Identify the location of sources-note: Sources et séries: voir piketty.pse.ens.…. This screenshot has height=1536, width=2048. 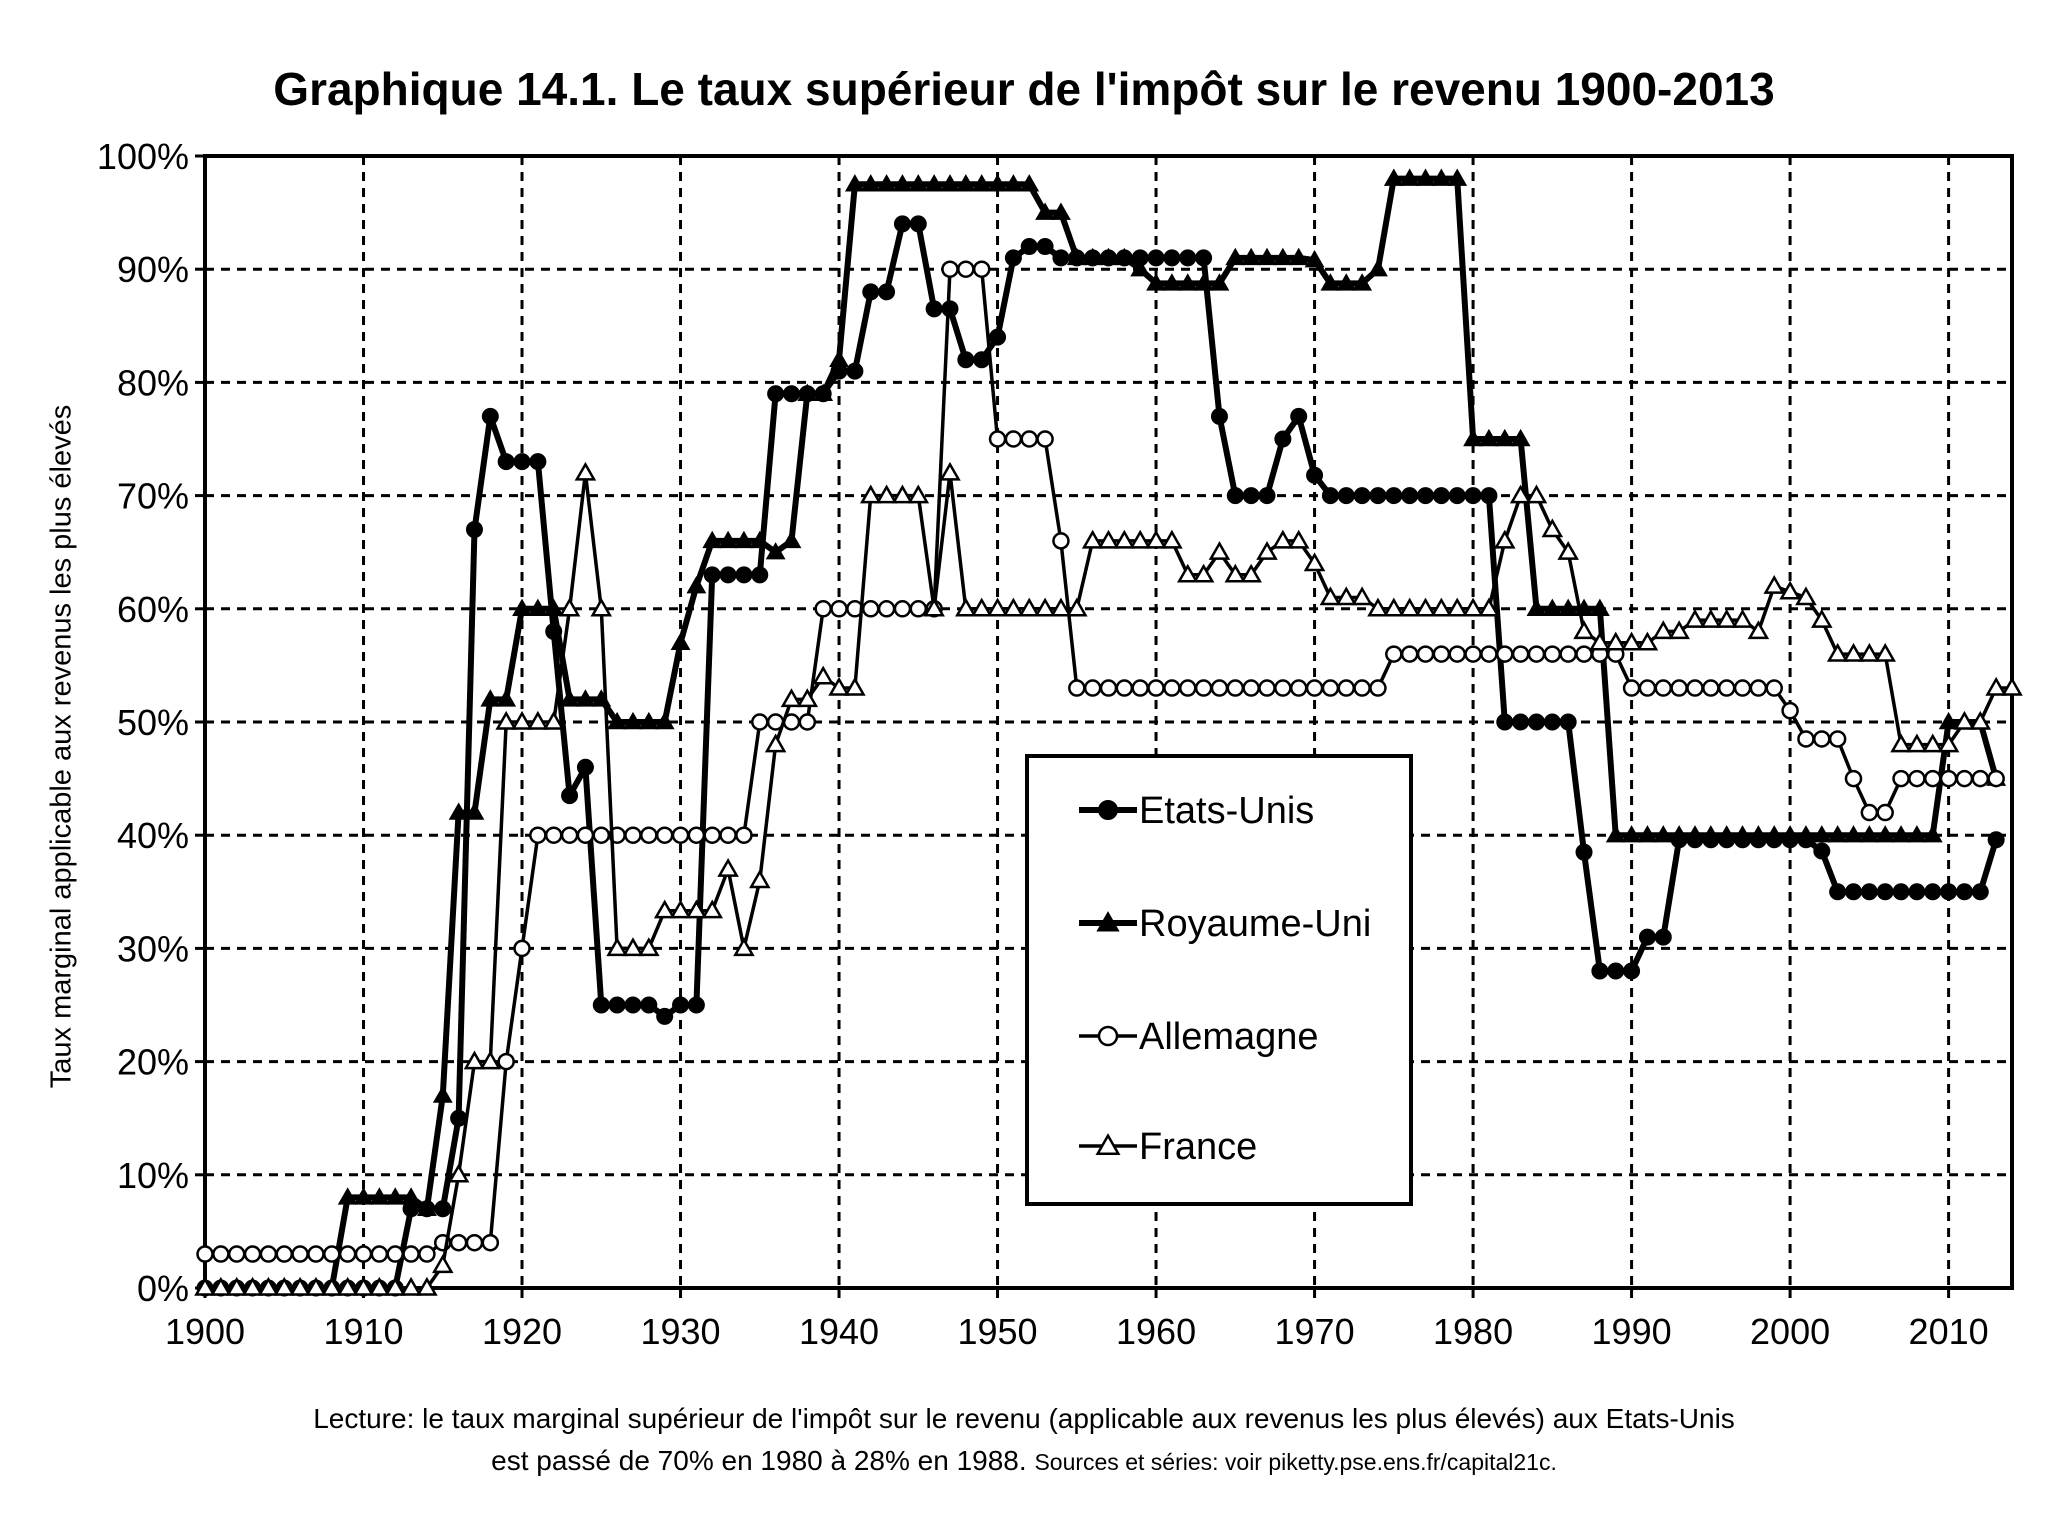
(1295, 1462).